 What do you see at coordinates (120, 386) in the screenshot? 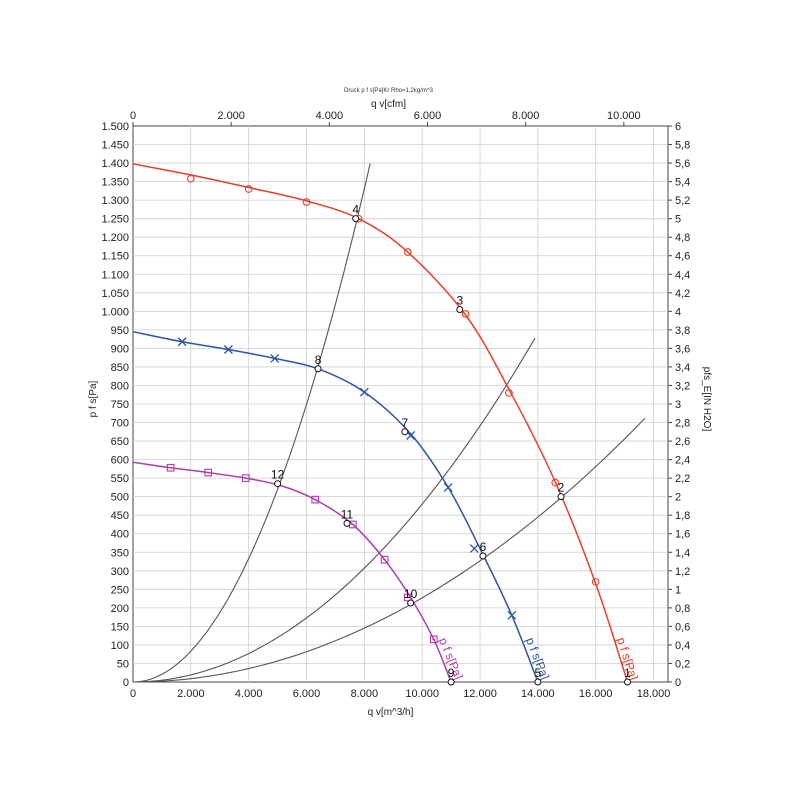
I see `y-tick-label: 800` at bounding box center [120, 386].